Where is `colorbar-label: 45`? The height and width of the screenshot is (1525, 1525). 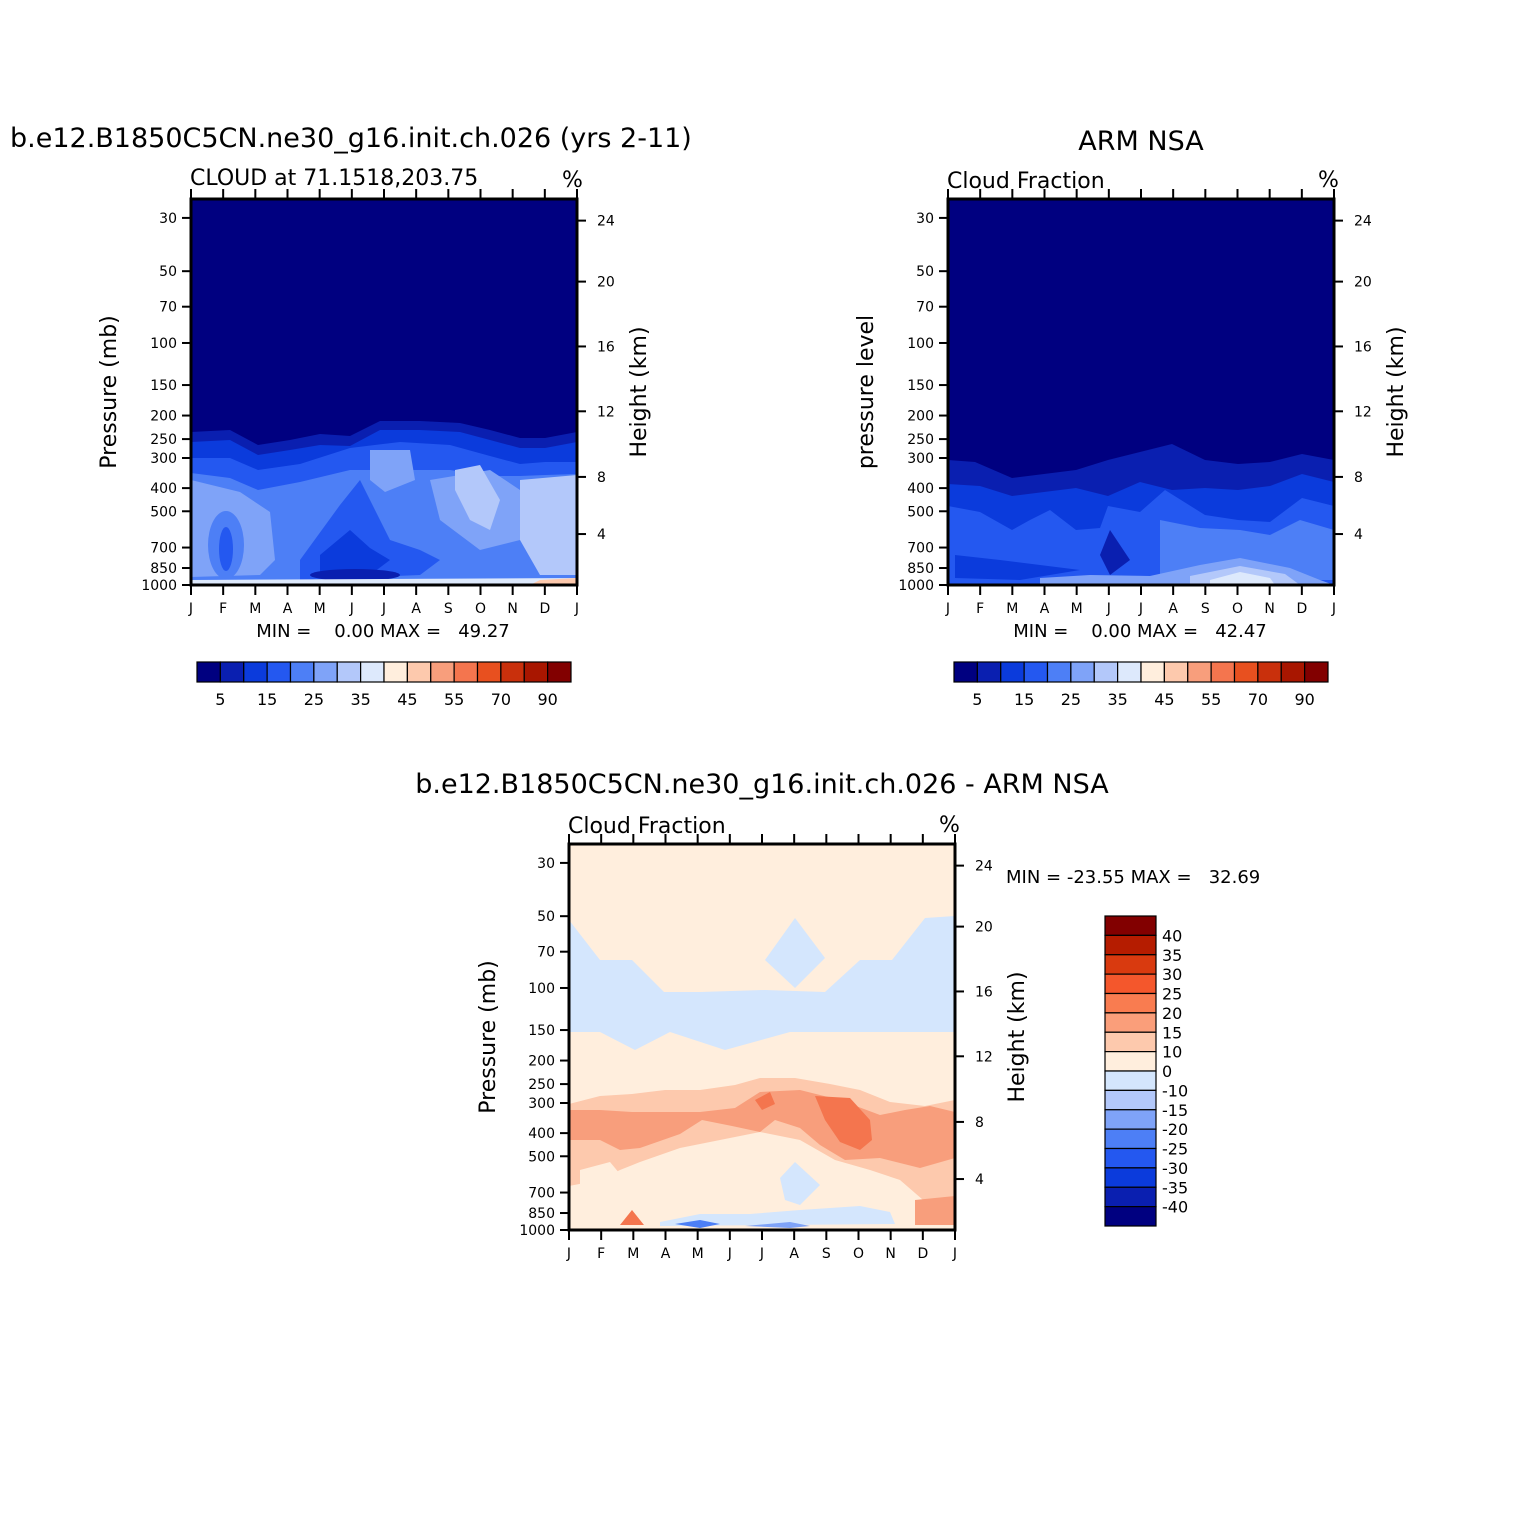 colorbar-label: 45 is located at coordinates (1164, 699).